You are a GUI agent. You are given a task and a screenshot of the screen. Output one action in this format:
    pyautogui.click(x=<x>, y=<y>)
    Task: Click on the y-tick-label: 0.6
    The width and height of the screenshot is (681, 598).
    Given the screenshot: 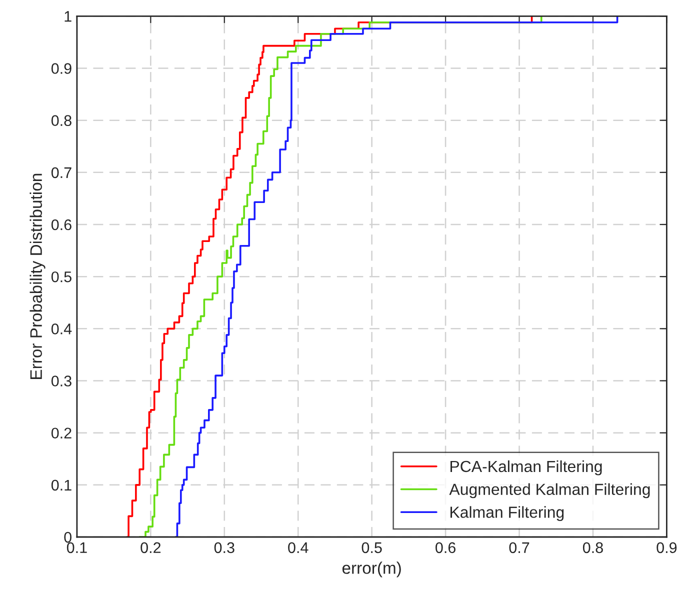 What is the action you would take?
    pyautogui.click(x=61, y=224)
    